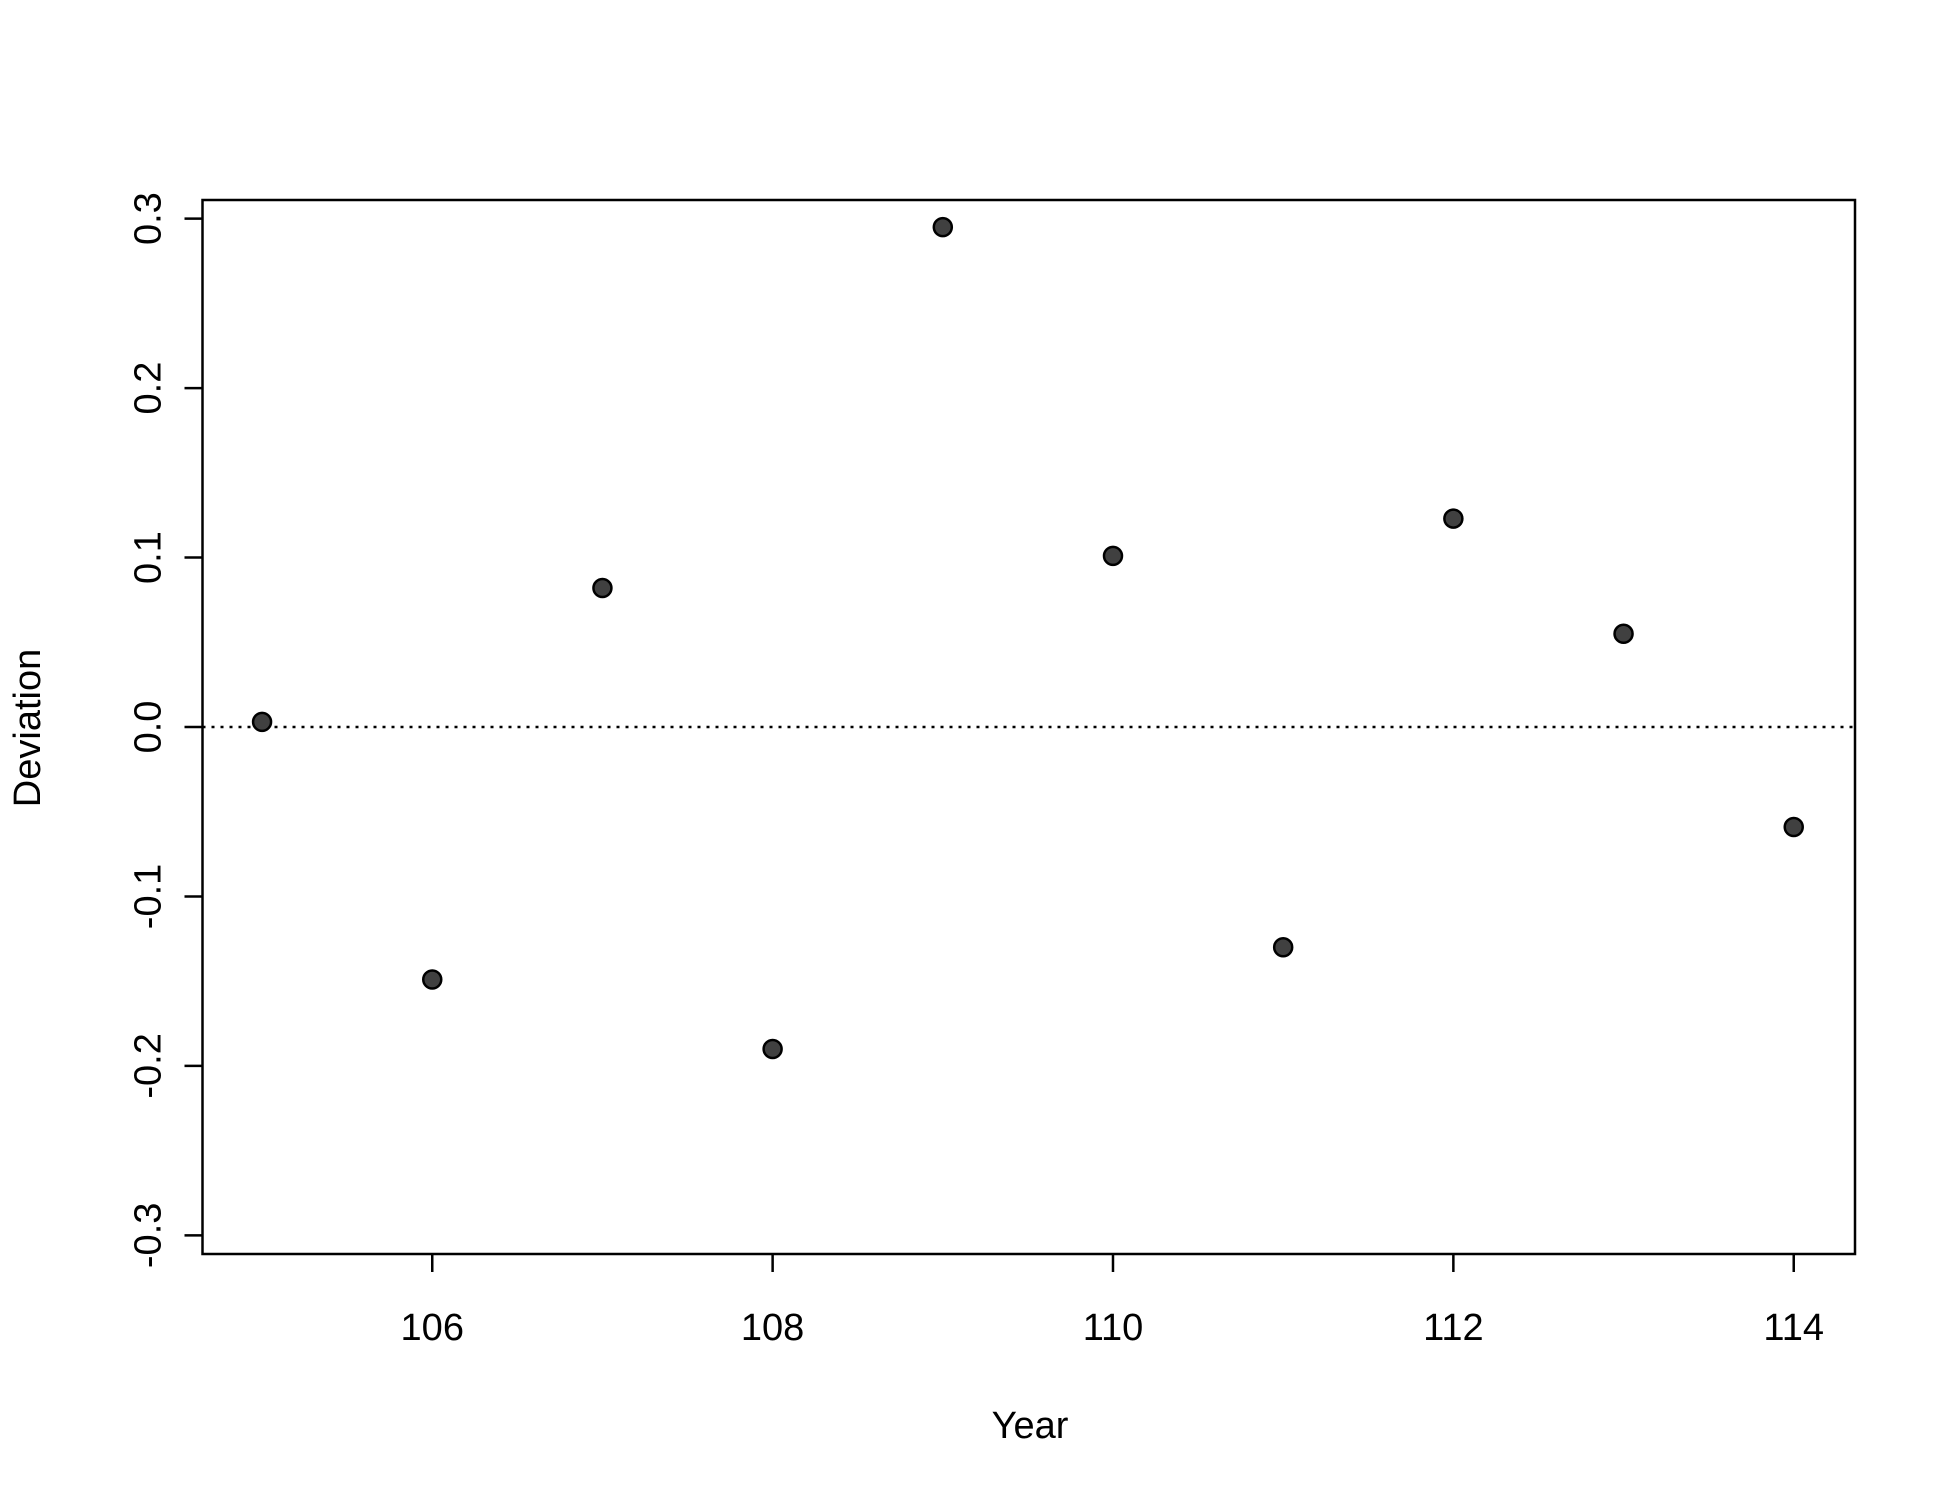  I want to click on y-tick-label: -0.1, so click(149, 896).